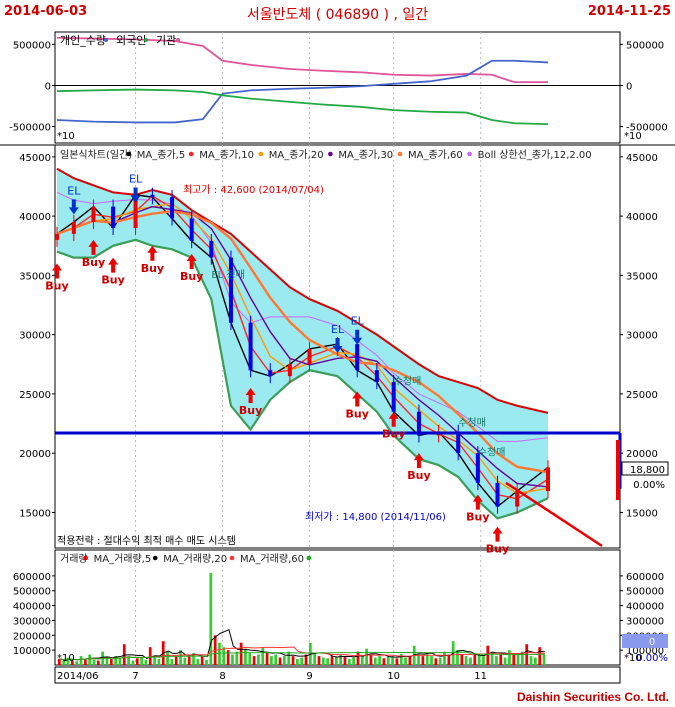 The height and width of the screenshot is (707, 675). What do you see at coordinates (645, 621) in the screenshot?
I see `y-tick-label: 300000` at bounding box center [645, 621].